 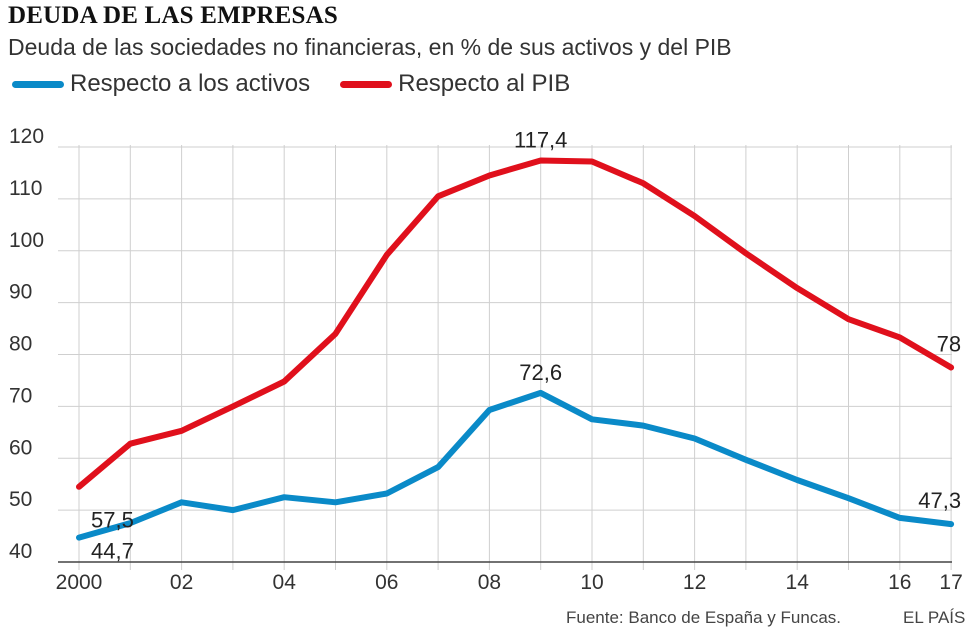 I want to click on y-tick-label: 100, so click(x=26, y=240).